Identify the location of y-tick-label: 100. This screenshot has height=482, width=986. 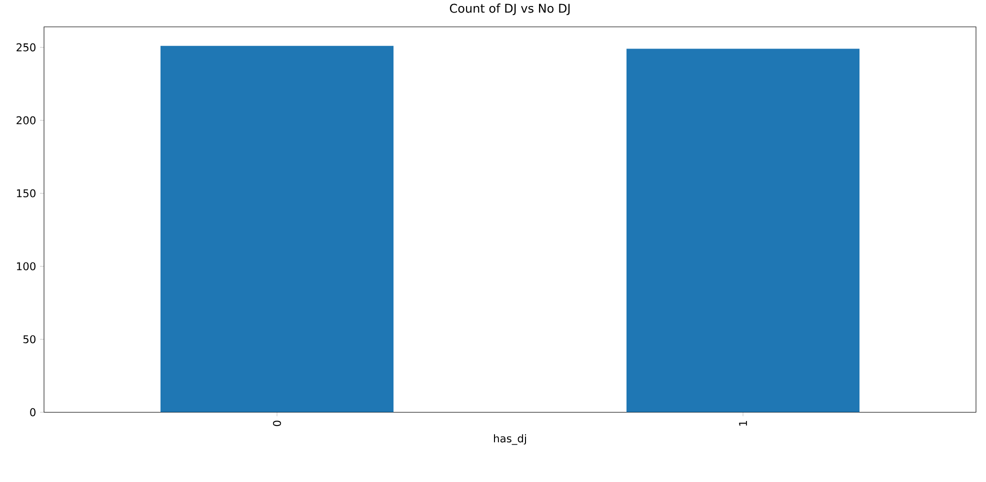
(26, 266).